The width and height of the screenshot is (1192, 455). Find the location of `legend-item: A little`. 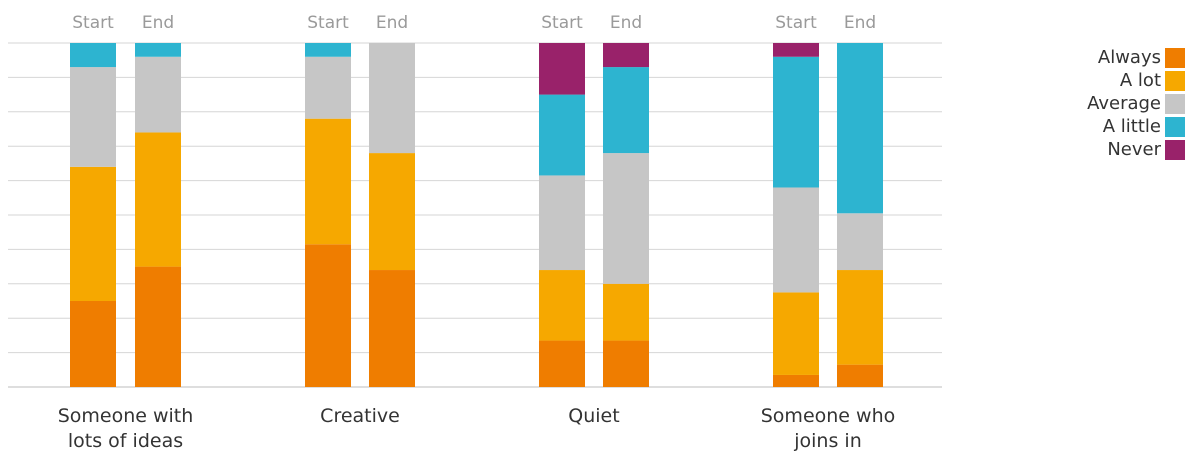

legend-item: A little is located at coordinates (1120, 126).